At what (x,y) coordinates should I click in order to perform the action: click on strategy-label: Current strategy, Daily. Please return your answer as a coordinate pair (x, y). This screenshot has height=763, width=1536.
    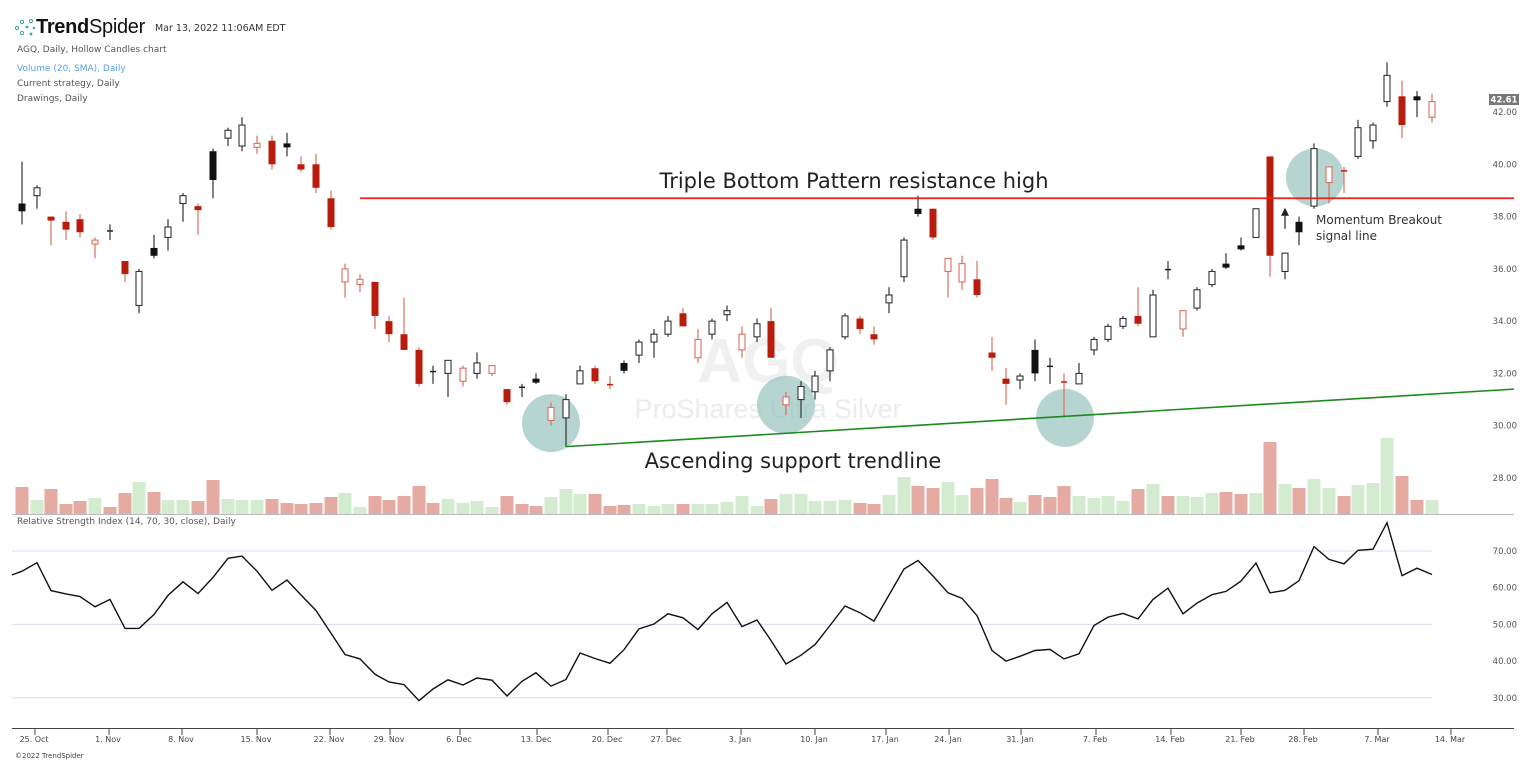
    Looking at the image, I should click on (68, 84).